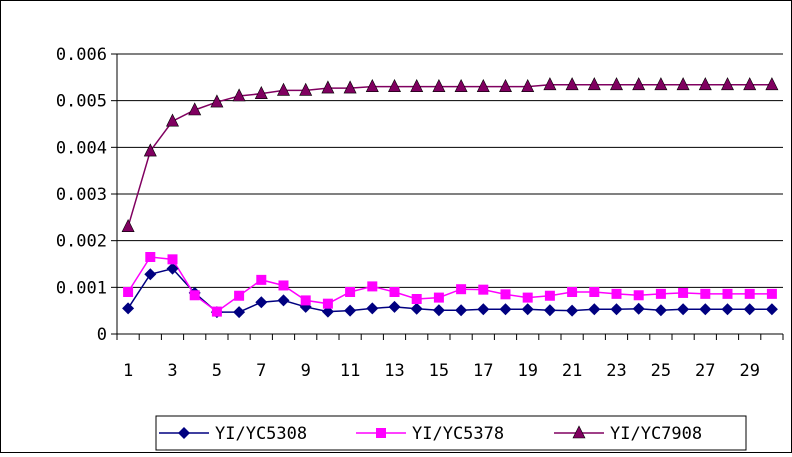 The width and height of the screenshot is (792, 457). I want to click on legend: YI/YC5308 YI/YC5378 YI/YC7908, so click(451, 433).